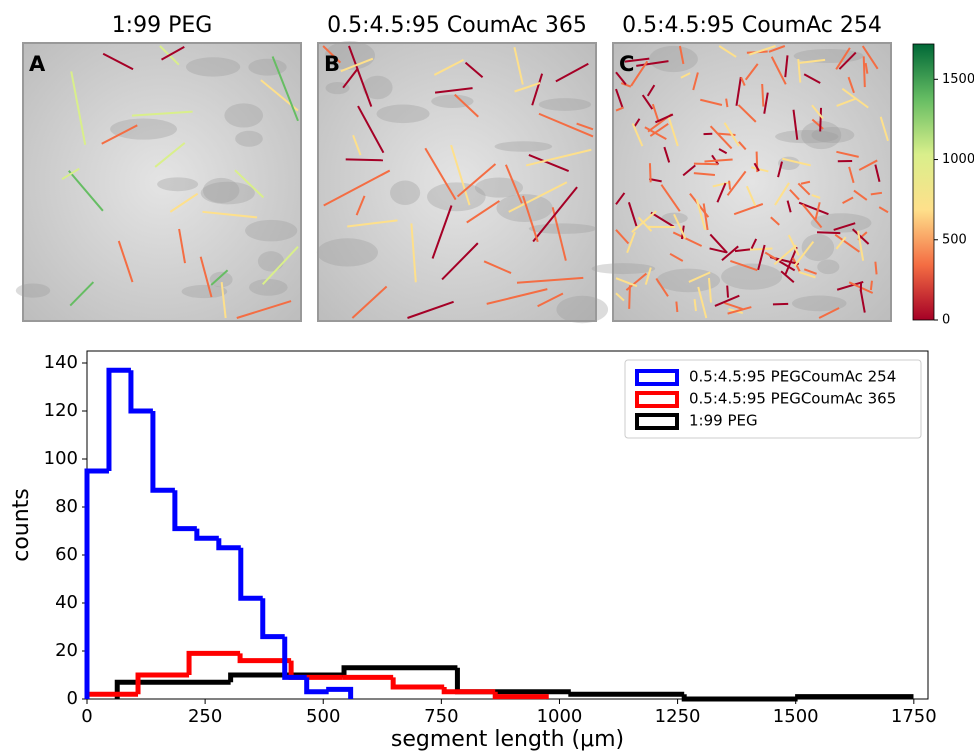  What do you see at coordinates (441, 716) in the screenshot?
I see `x-tick-label: 750` at bounding box center [441, 716].